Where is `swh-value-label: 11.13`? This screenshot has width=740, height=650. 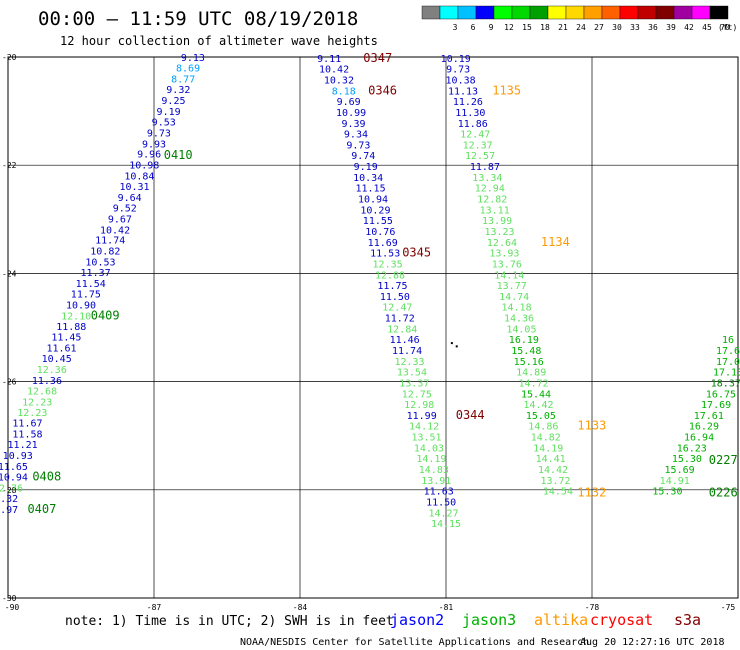 swh-value-label: 11.13 is located at coordinates (463, 91).